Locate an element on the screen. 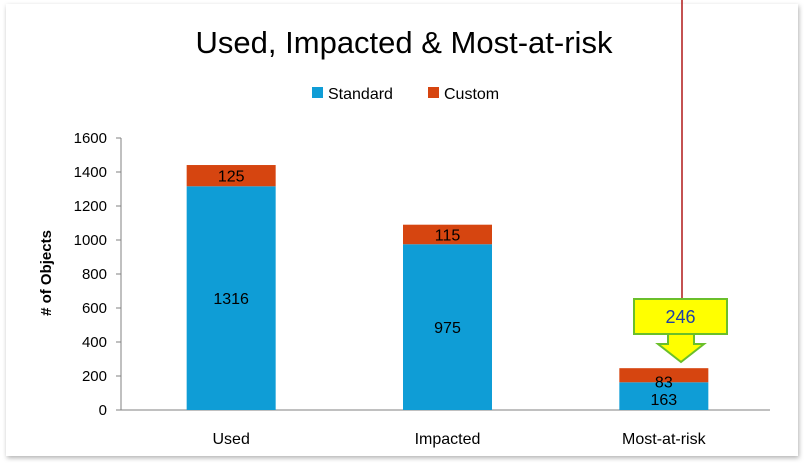 The height and width of the screenshot is (472, 804). callout-box is located at coordinates (680, 316).